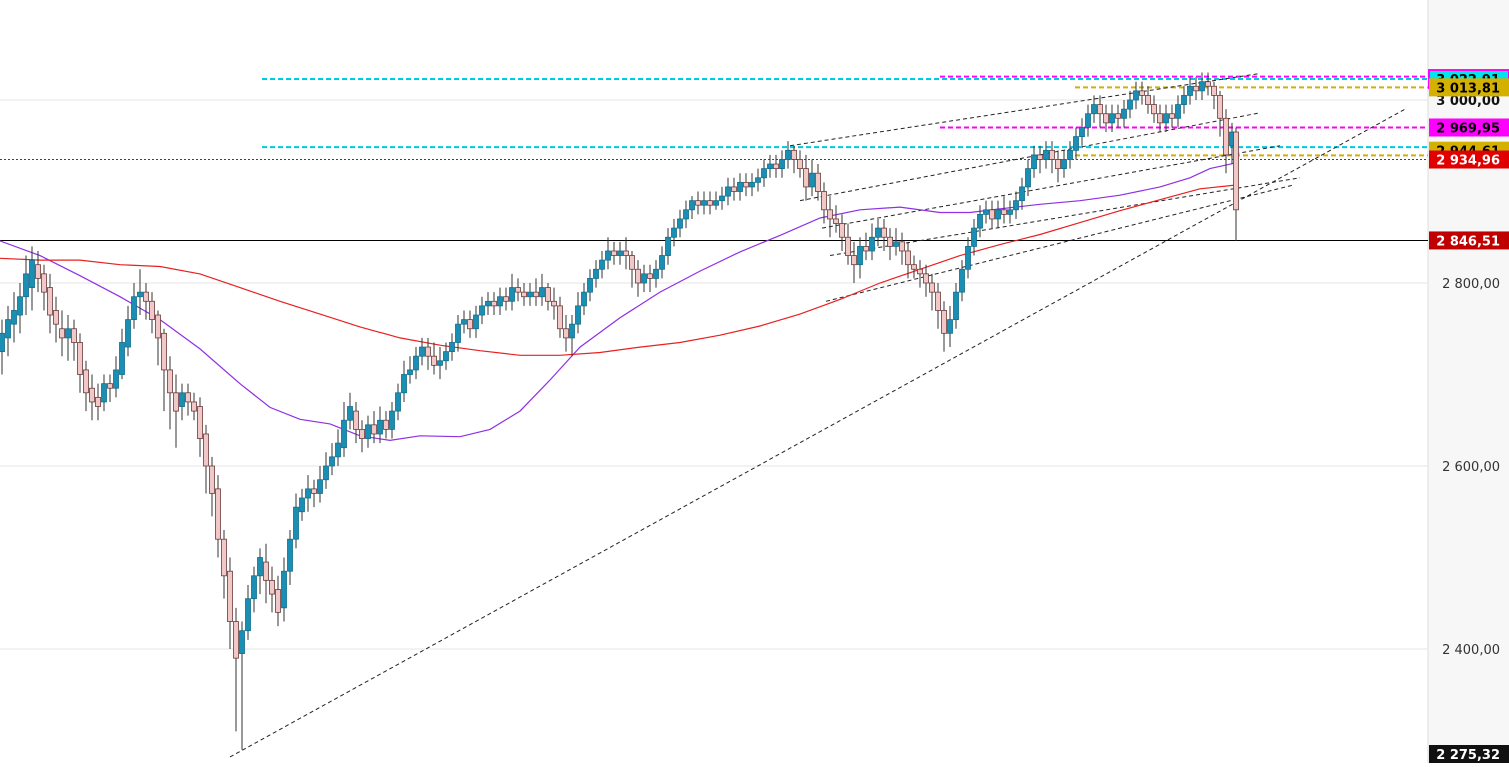 This screenshot has height=767, width=1509. Describe the element at coordinates (1468, 376) in the screenshot. I see `y-axis-ticks: 2 400,00 2 600,00 2 800,00 3 000,00` at that location.